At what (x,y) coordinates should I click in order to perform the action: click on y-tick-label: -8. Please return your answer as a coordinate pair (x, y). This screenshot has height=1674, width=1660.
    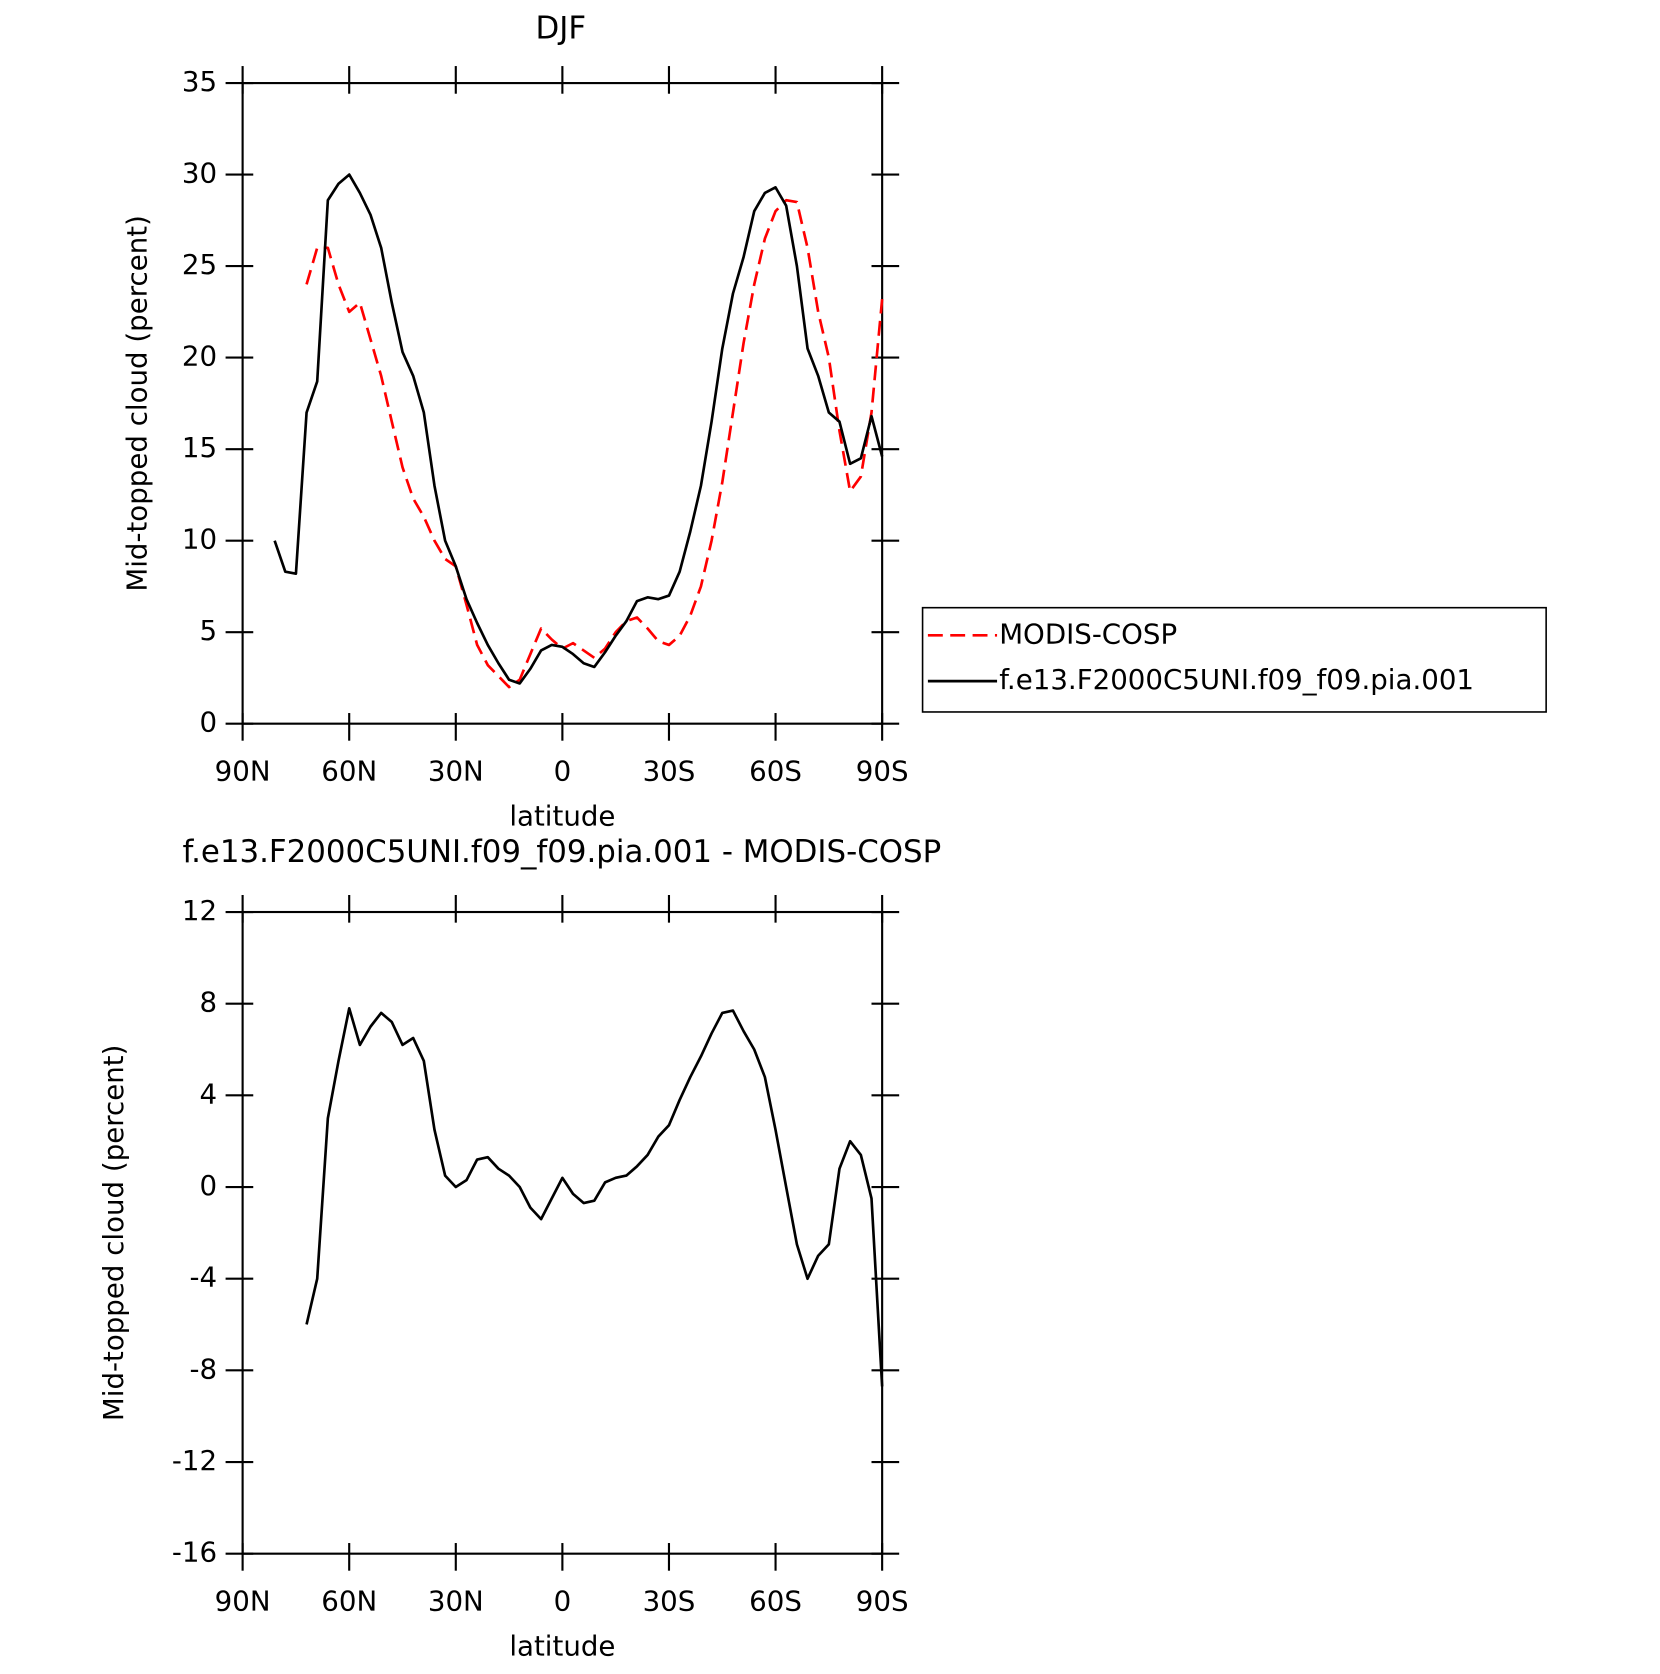
    Looking at the image, I should click on (203, 1368).